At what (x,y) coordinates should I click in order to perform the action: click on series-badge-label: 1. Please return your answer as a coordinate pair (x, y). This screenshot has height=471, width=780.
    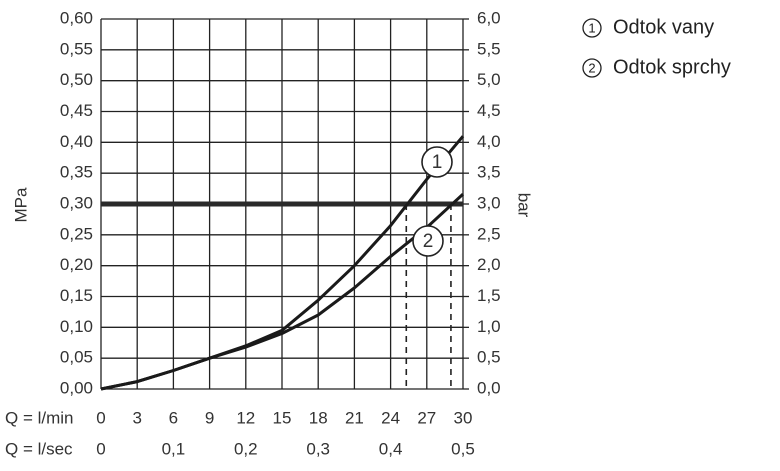
    Looking at the image, I should click on (437, 162).